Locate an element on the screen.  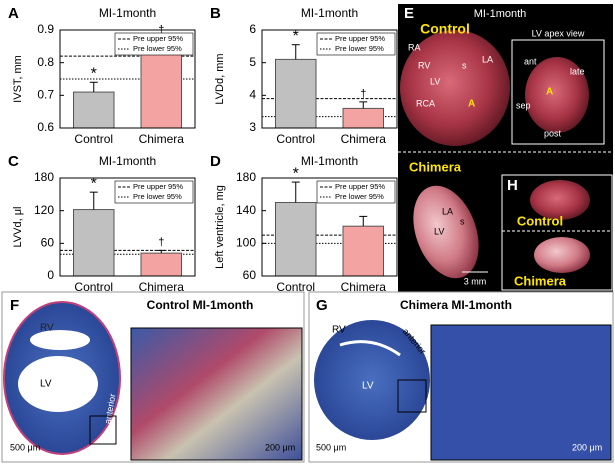
scale-label: 3 mm is located at coordinates (475, 281).